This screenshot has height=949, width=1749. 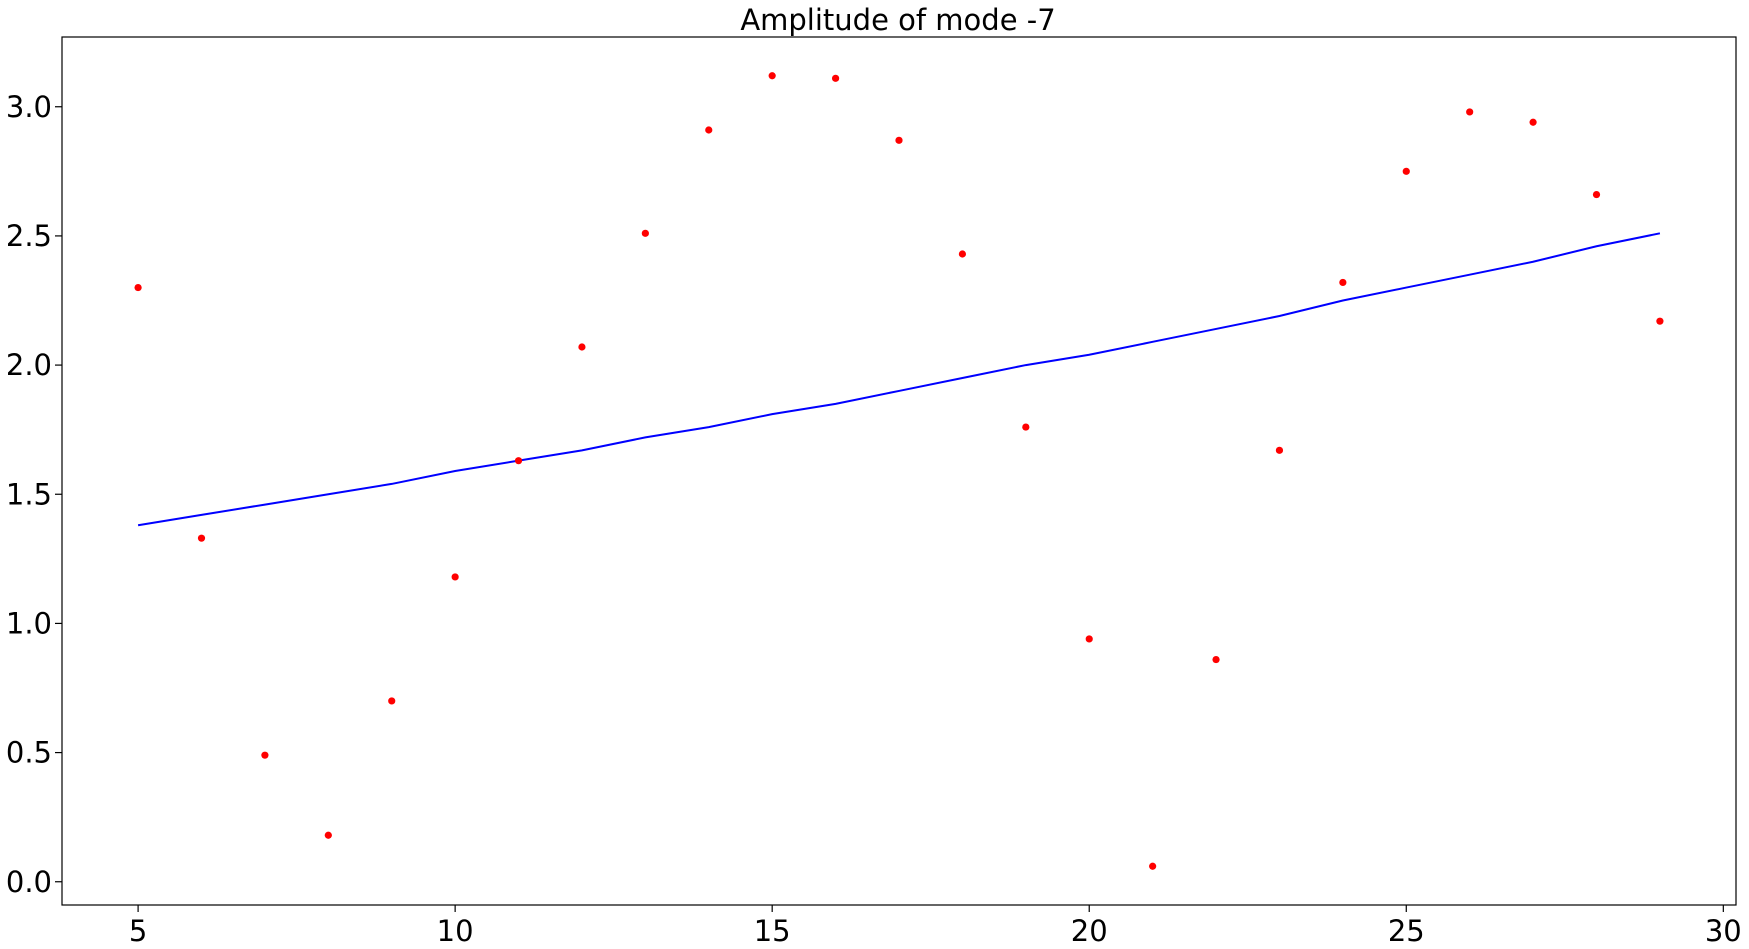 I want to click on x-tick-label: 30, so click(x=1723, y=931).